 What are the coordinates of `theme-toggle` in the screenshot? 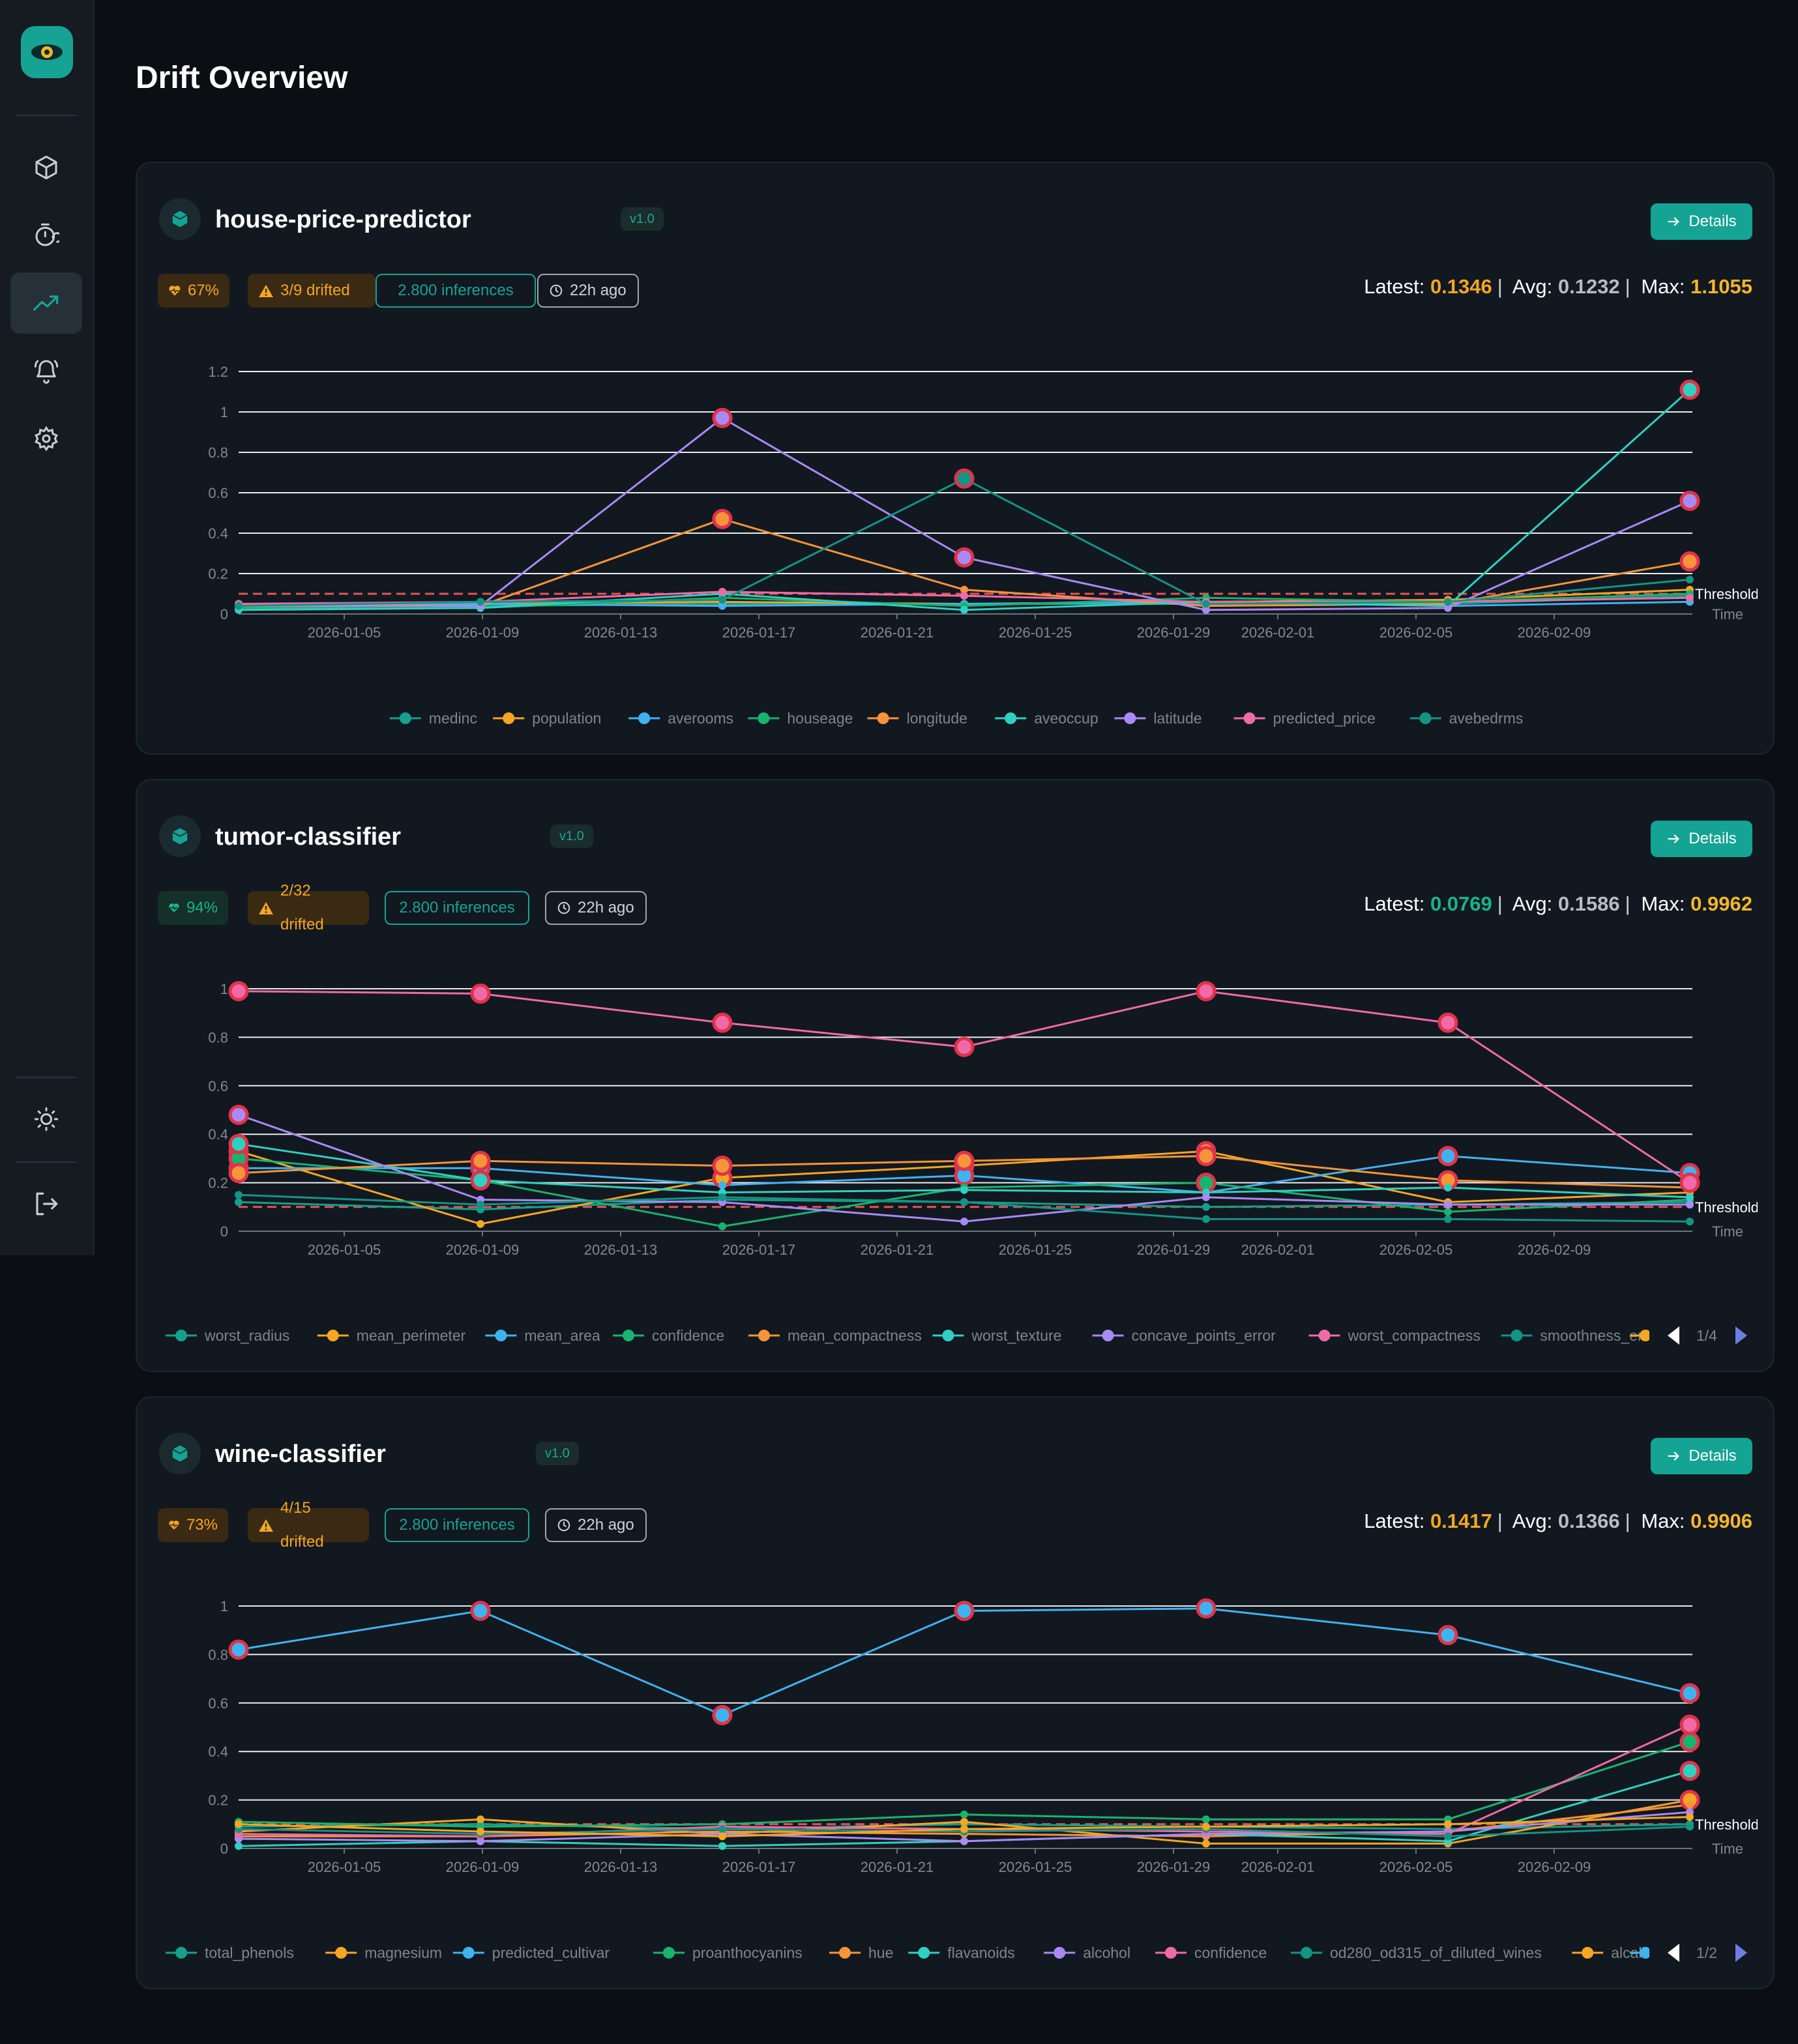 It's located at (46, 1119).